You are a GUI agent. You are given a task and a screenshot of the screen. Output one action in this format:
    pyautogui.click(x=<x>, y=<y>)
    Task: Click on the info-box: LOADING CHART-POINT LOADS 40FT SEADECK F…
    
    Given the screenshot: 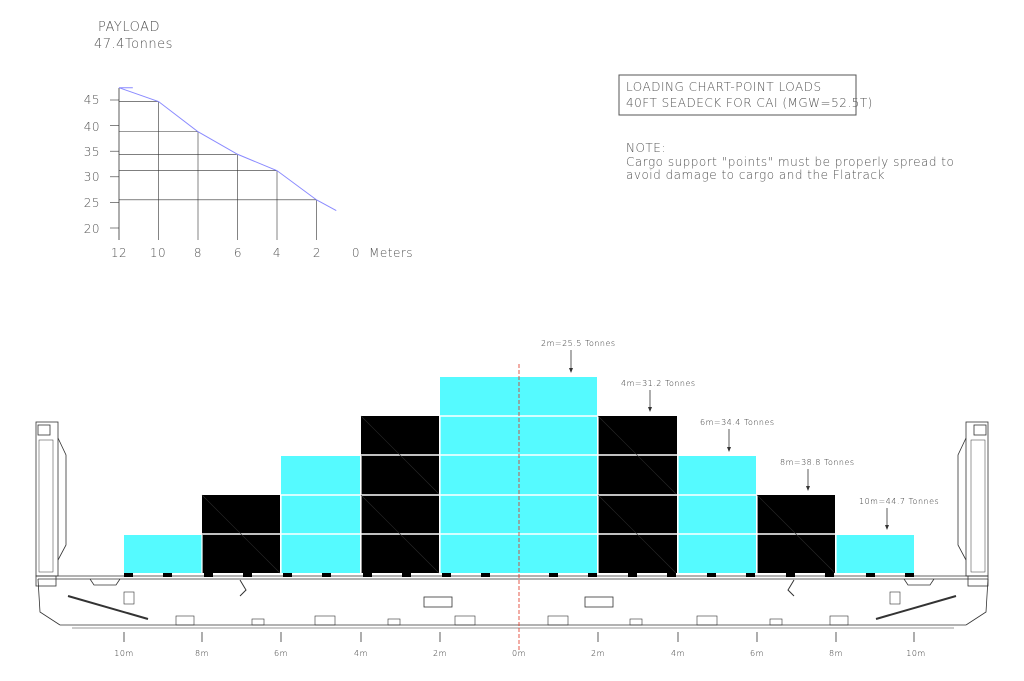 What is the action you would take?
    pyautogui.click(x=745, y=95)
    